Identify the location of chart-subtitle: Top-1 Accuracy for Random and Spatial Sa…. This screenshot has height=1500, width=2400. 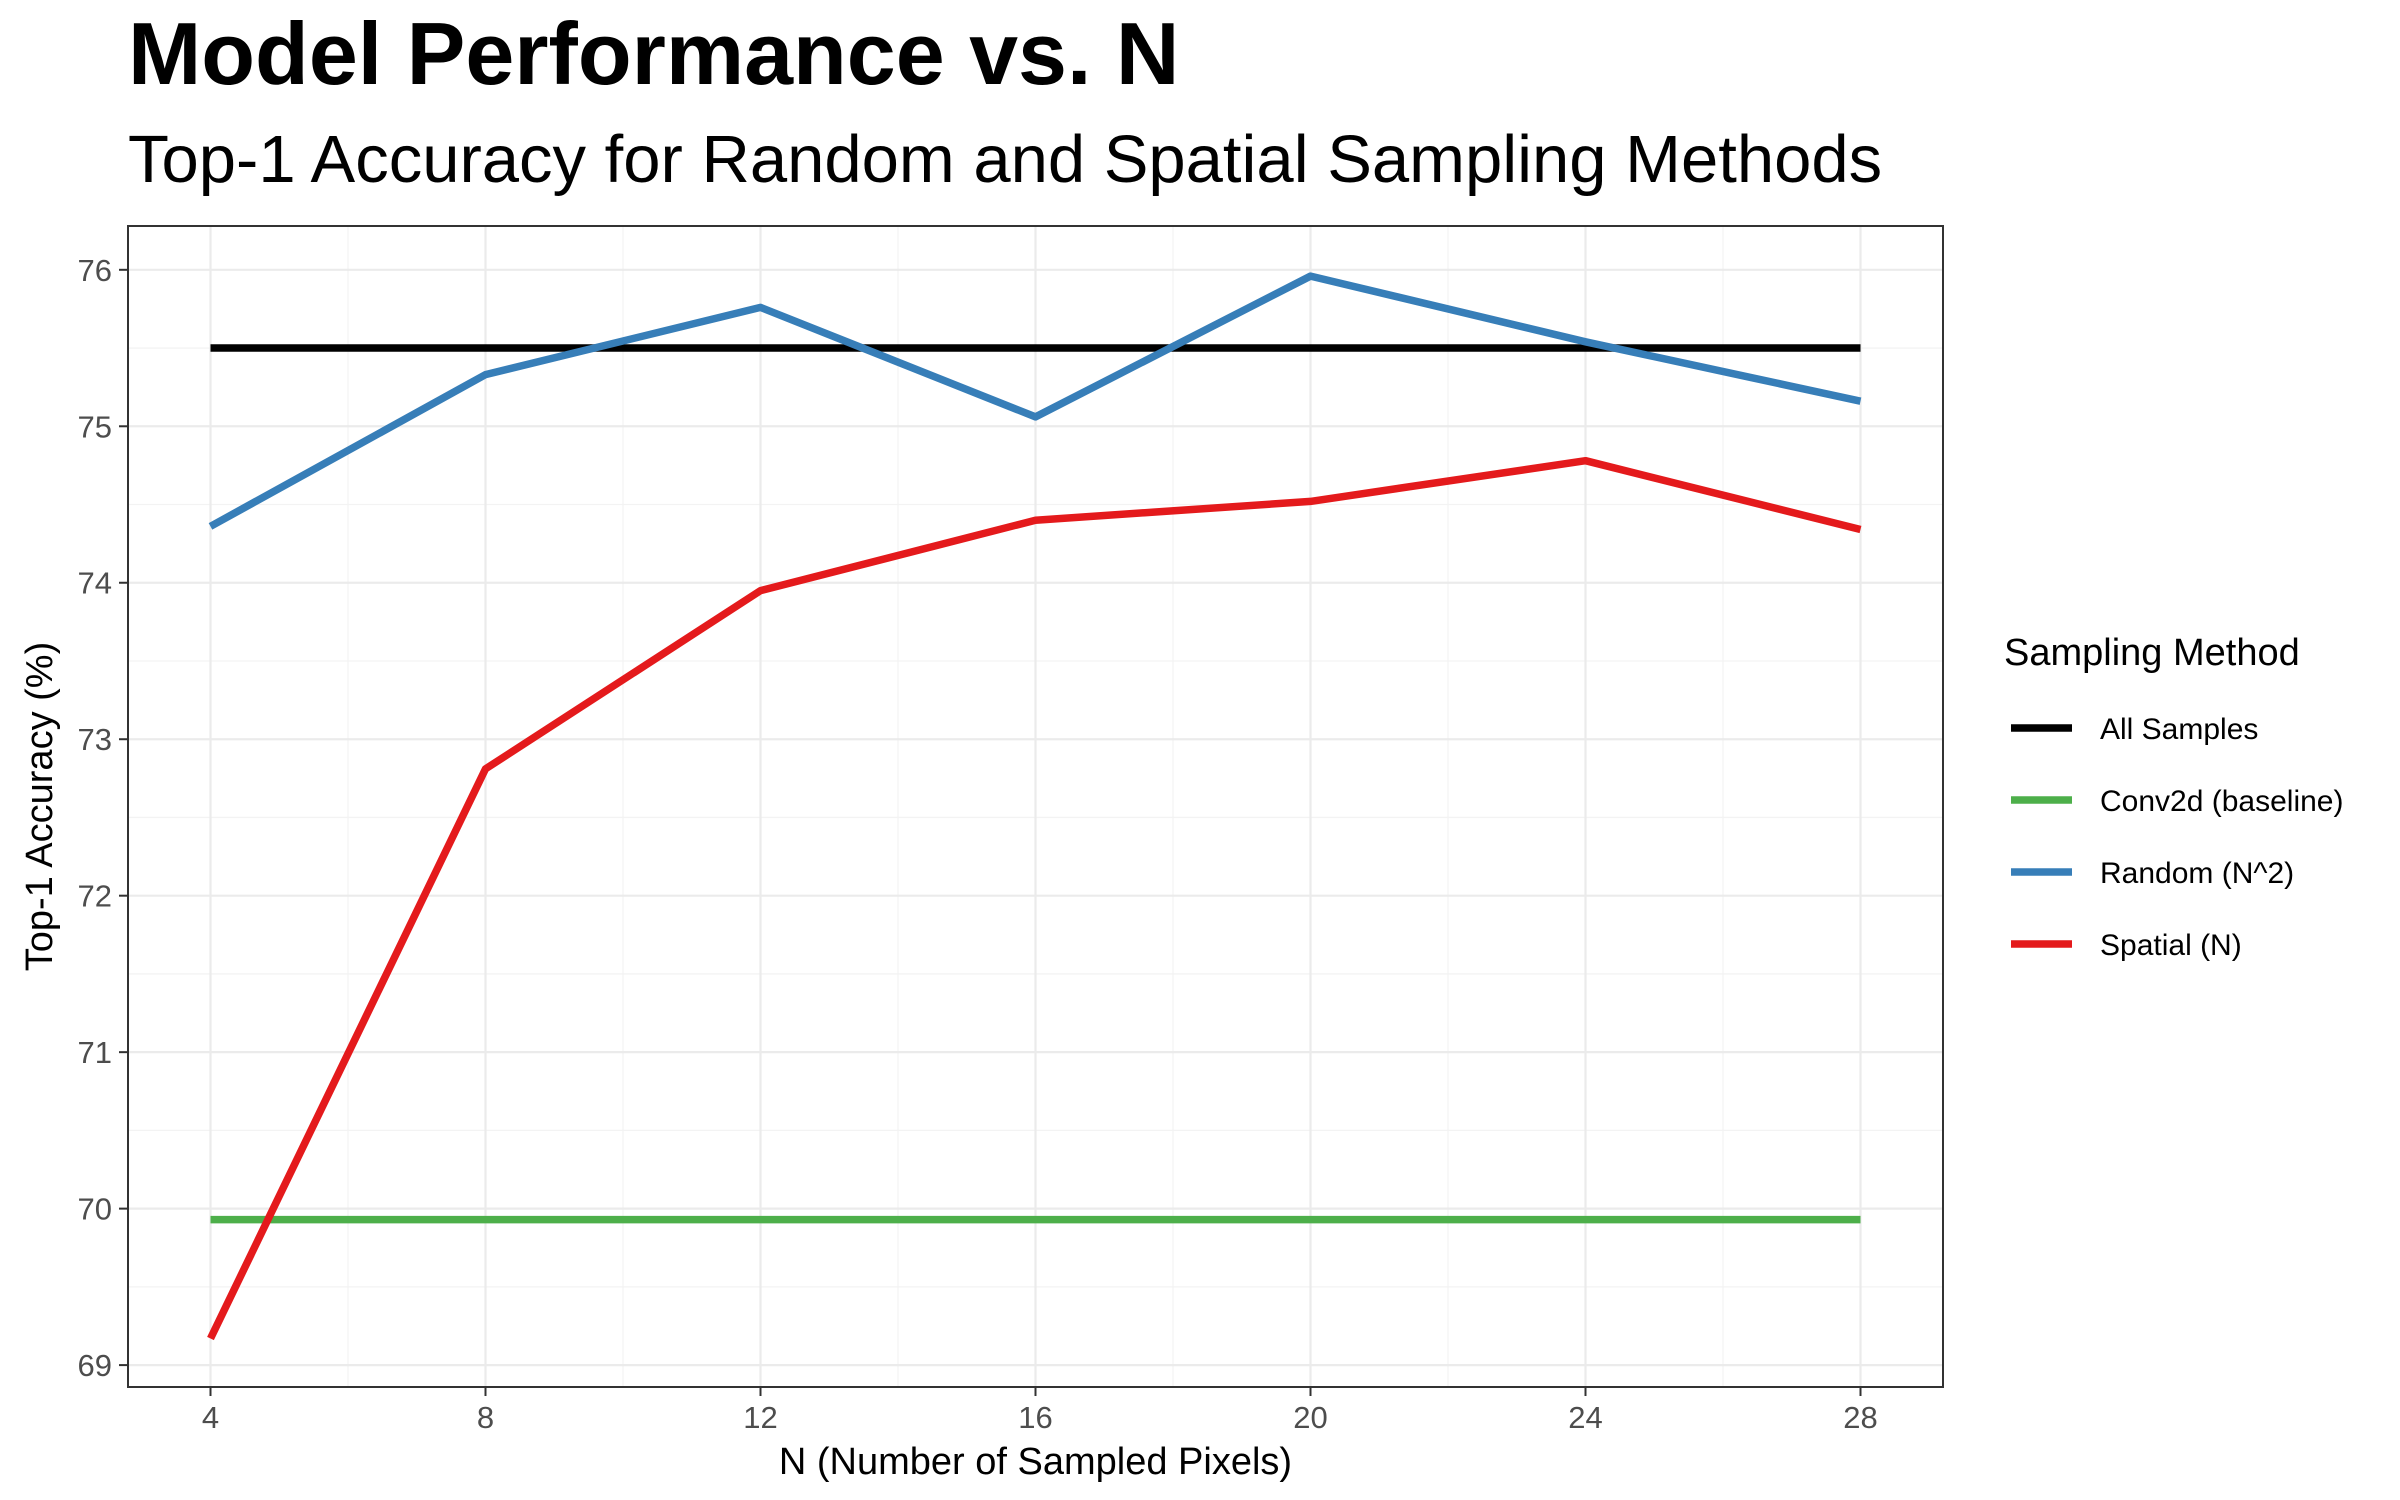
(1005, 159).